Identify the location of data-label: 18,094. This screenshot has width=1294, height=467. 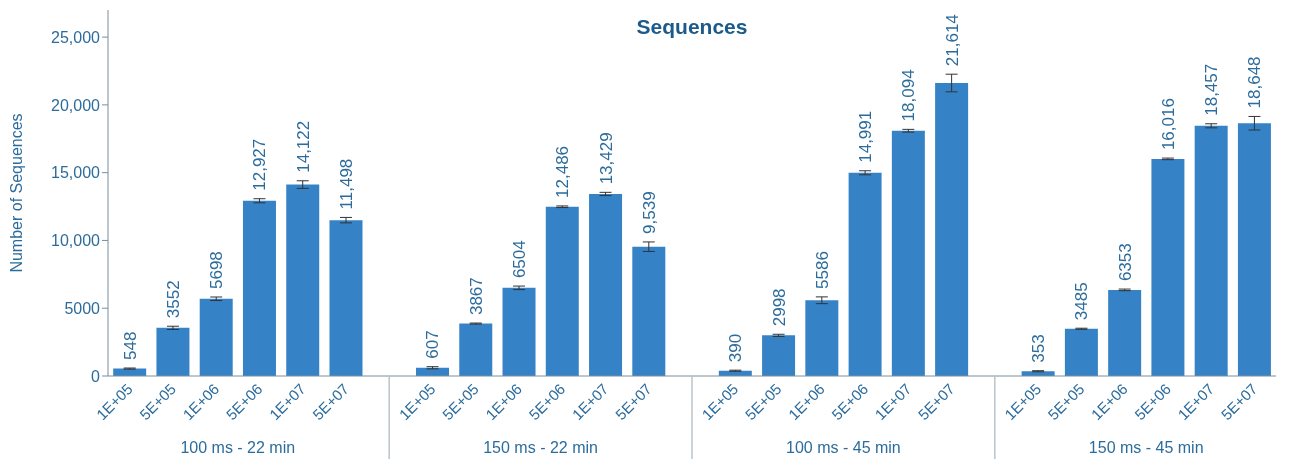
(909, 95).